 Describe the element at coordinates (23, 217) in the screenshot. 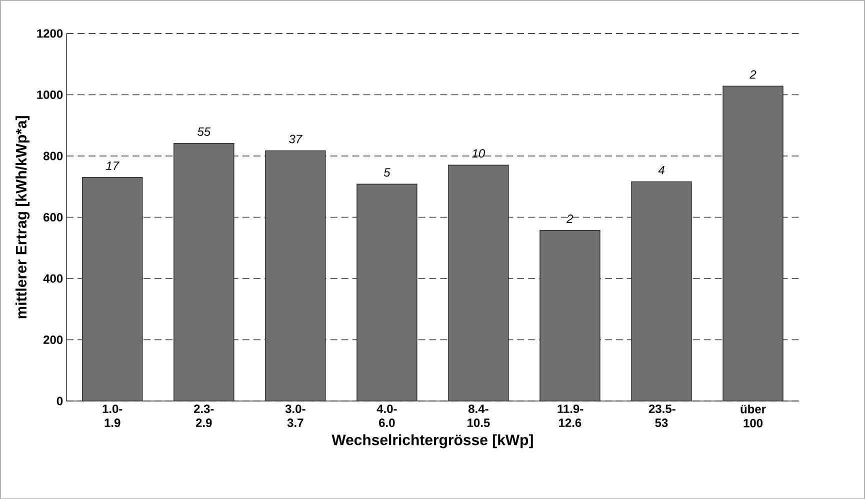

I see `y-axis-title: mittlerer Ertrag [kWh/kWp*a]` at that location.